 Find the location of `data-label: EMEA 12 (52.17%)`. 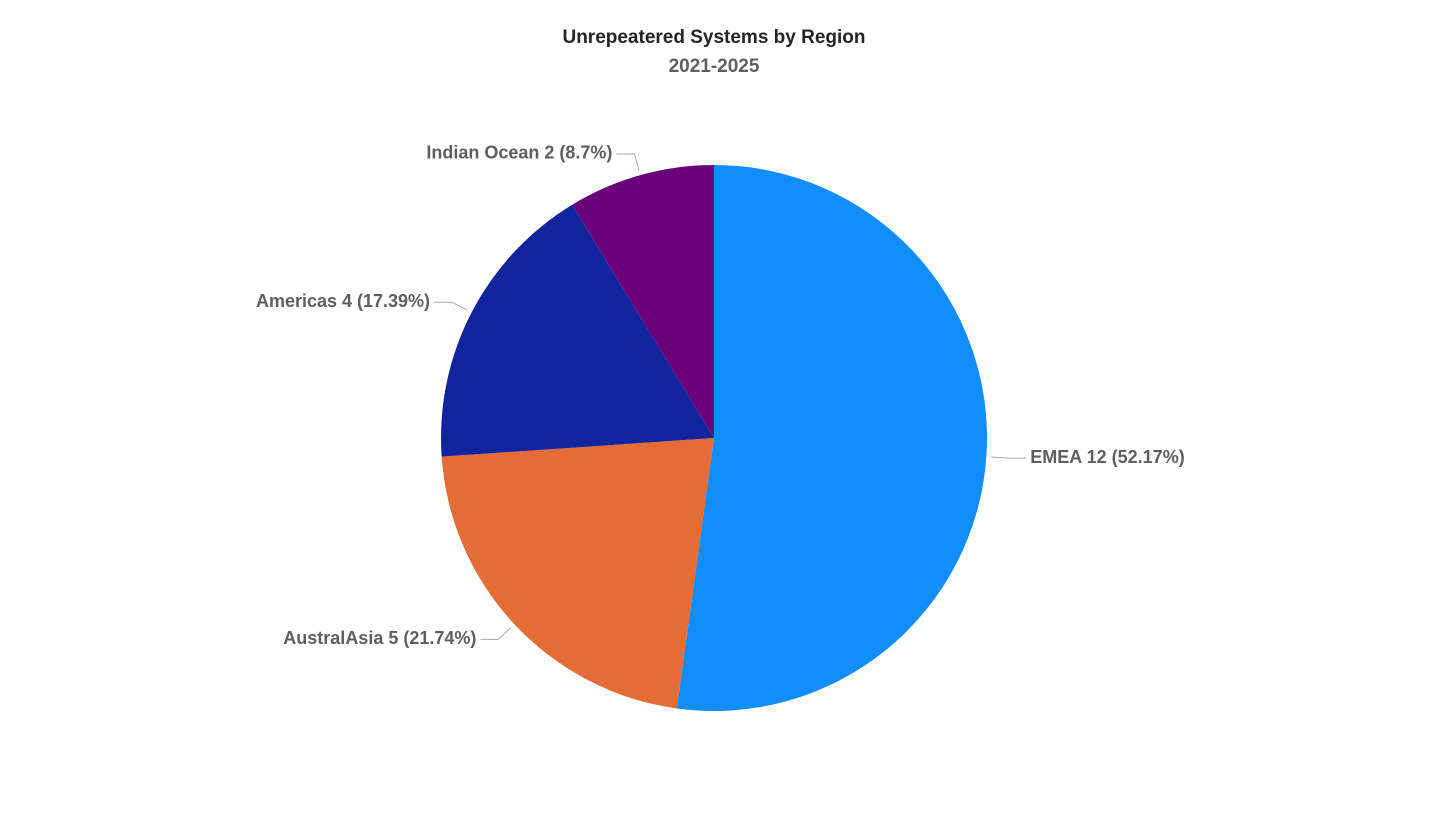

data-label: EMEA 12 (52.17%) is located at coordinates (1107, 457).